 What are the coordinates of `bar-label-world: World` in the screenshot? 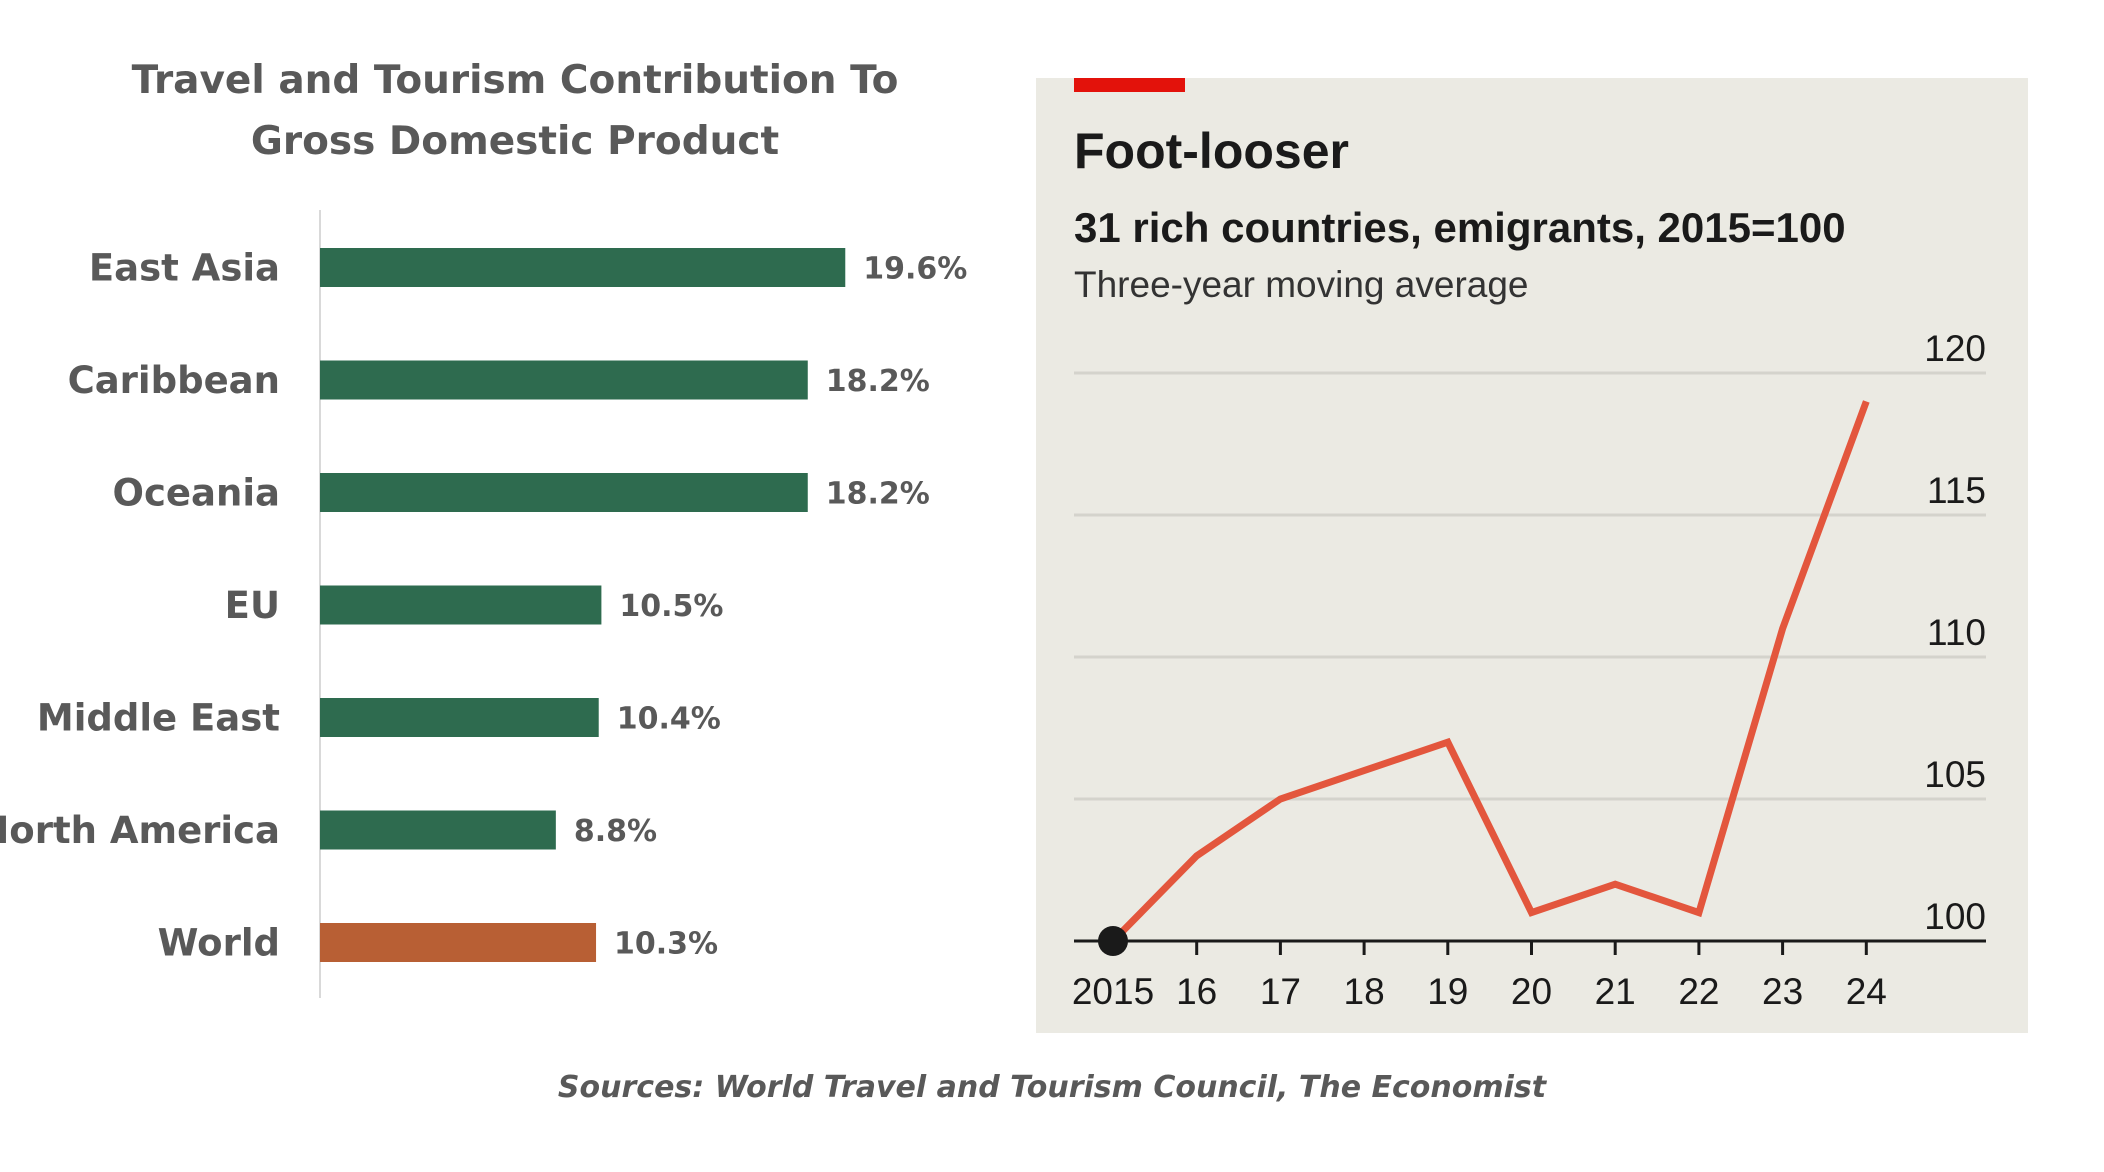 It's located at (219, 943).